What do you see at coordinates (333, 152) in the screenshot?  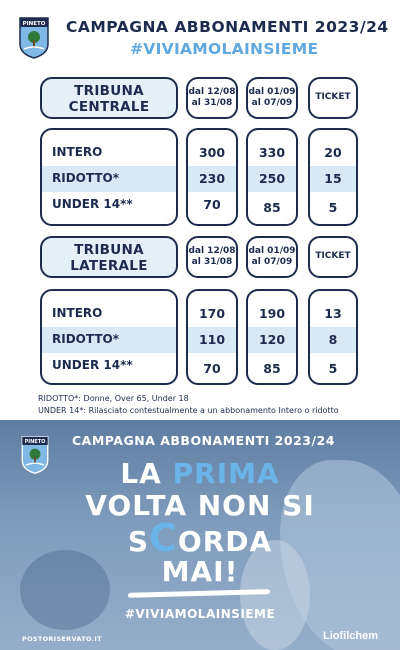 I see `price-cell: 20` at bounding box center [333, 152].